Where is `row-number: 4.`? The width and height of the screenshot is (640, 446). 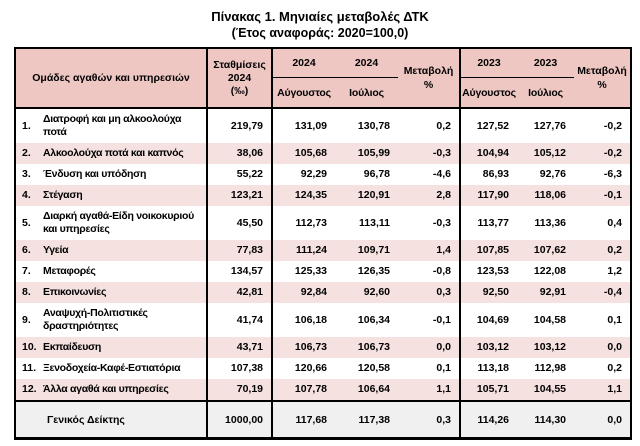 row-number: 4. is located at coordinates (28, 195).